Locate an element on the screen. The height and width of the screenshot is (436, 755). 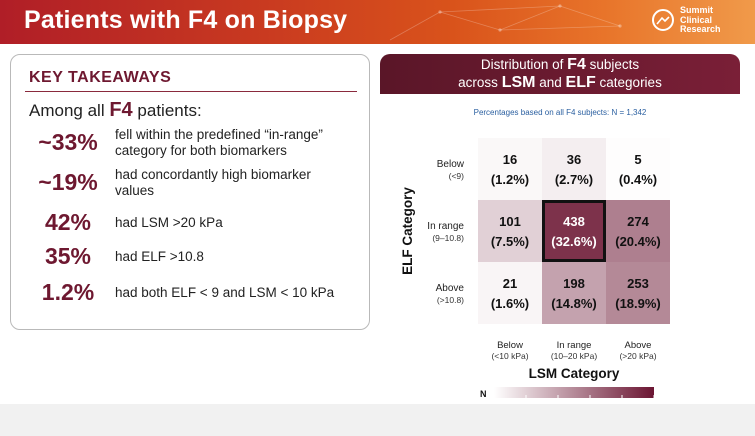
takeaway-pct: ~19% is located at coordinates (68, 182).